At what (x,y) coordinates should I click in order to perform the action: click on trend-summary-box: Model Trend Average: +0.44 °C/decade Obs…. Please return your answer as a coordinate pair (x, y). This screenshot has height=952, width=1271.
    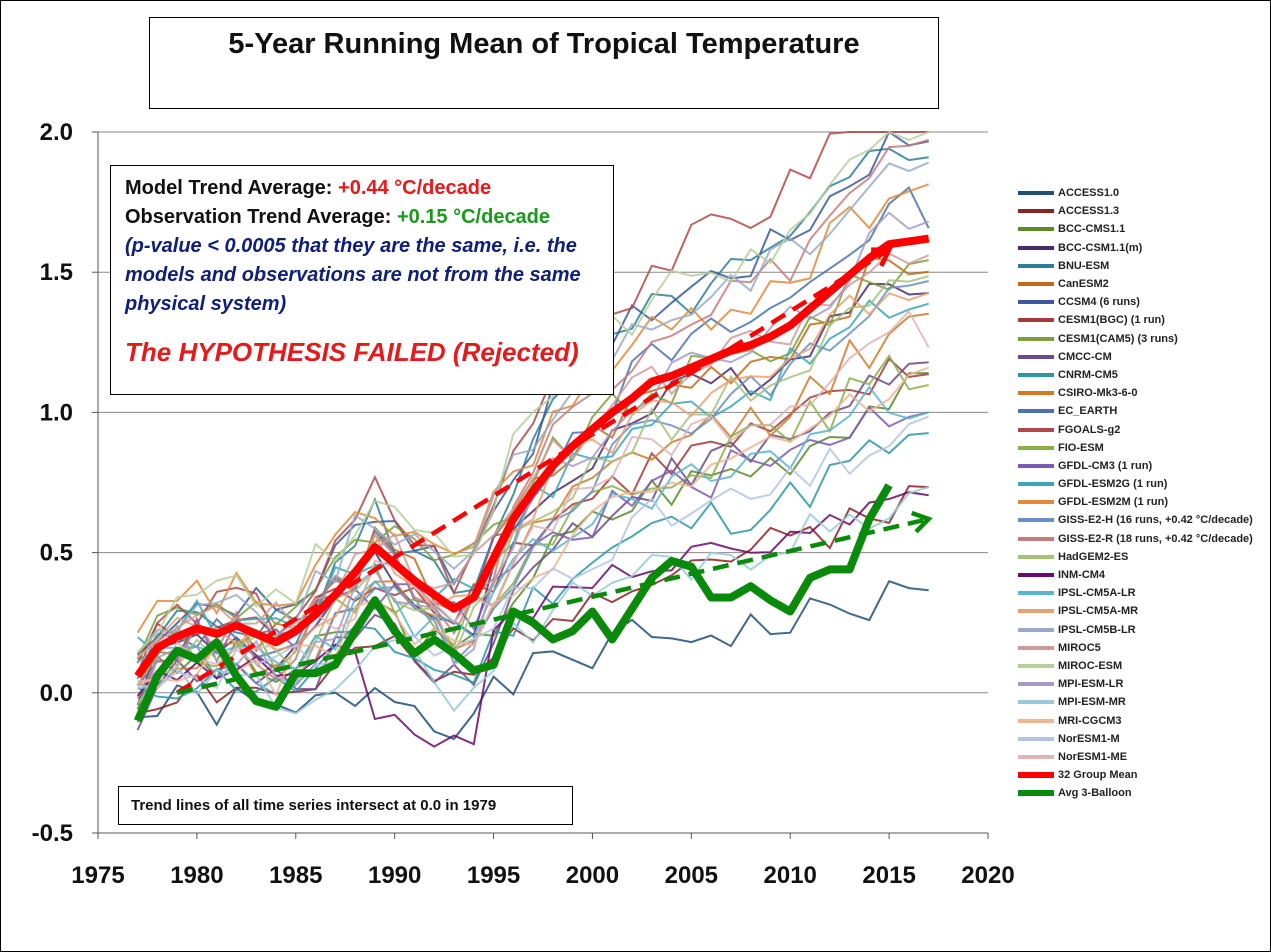
    Looking at the image, I should click on (362, 280).